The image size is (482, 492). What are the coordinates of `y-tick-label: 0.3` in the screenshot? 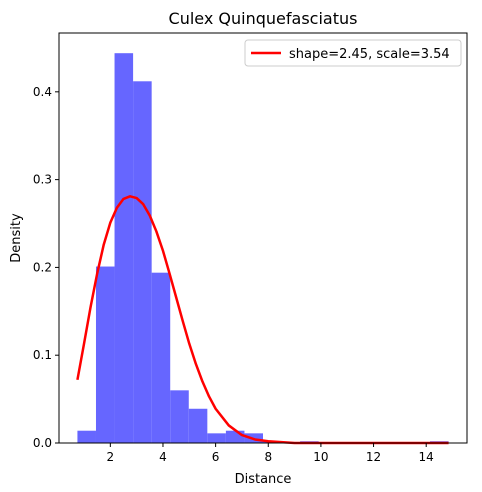 It's located at (42, 180).